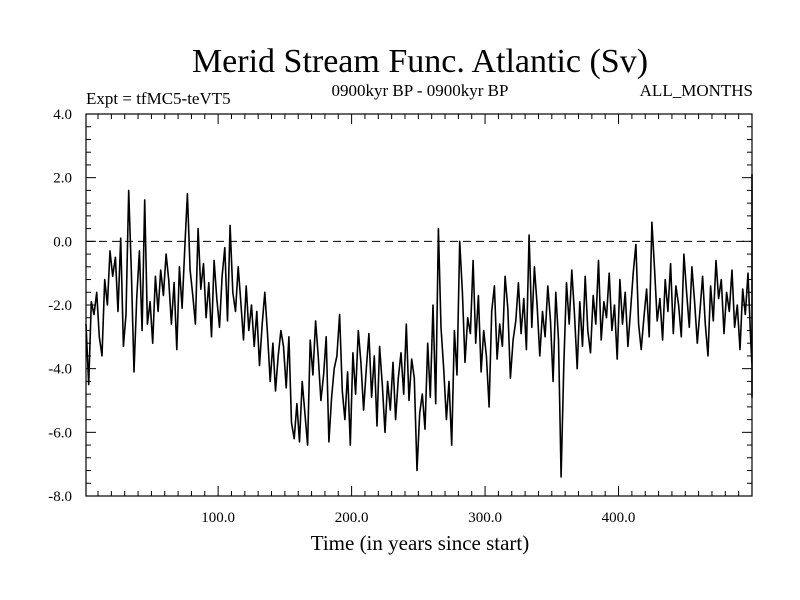  What do you see at coordinates (60, 306) in the screenshot?
I see `y-tick-label: -2.0` at bounding box center [60, 306].